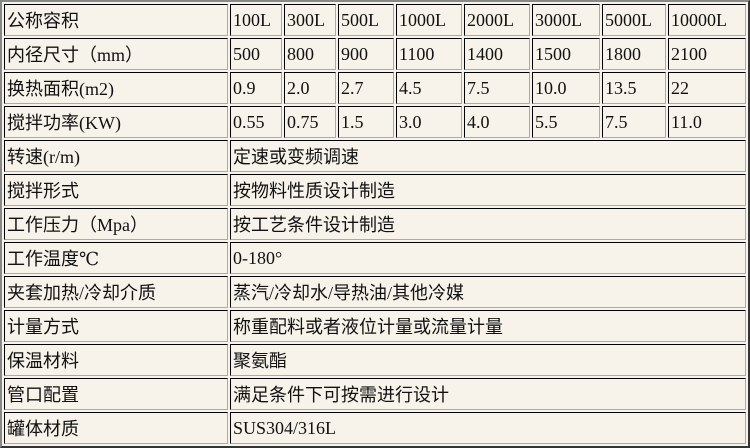 The height and width of the screenshot is (448, 750). What do you see at coordinates (488, 156) in the screenshot?
I see `table-cell: 定速或变频调速` at bounding box center [488, 156].